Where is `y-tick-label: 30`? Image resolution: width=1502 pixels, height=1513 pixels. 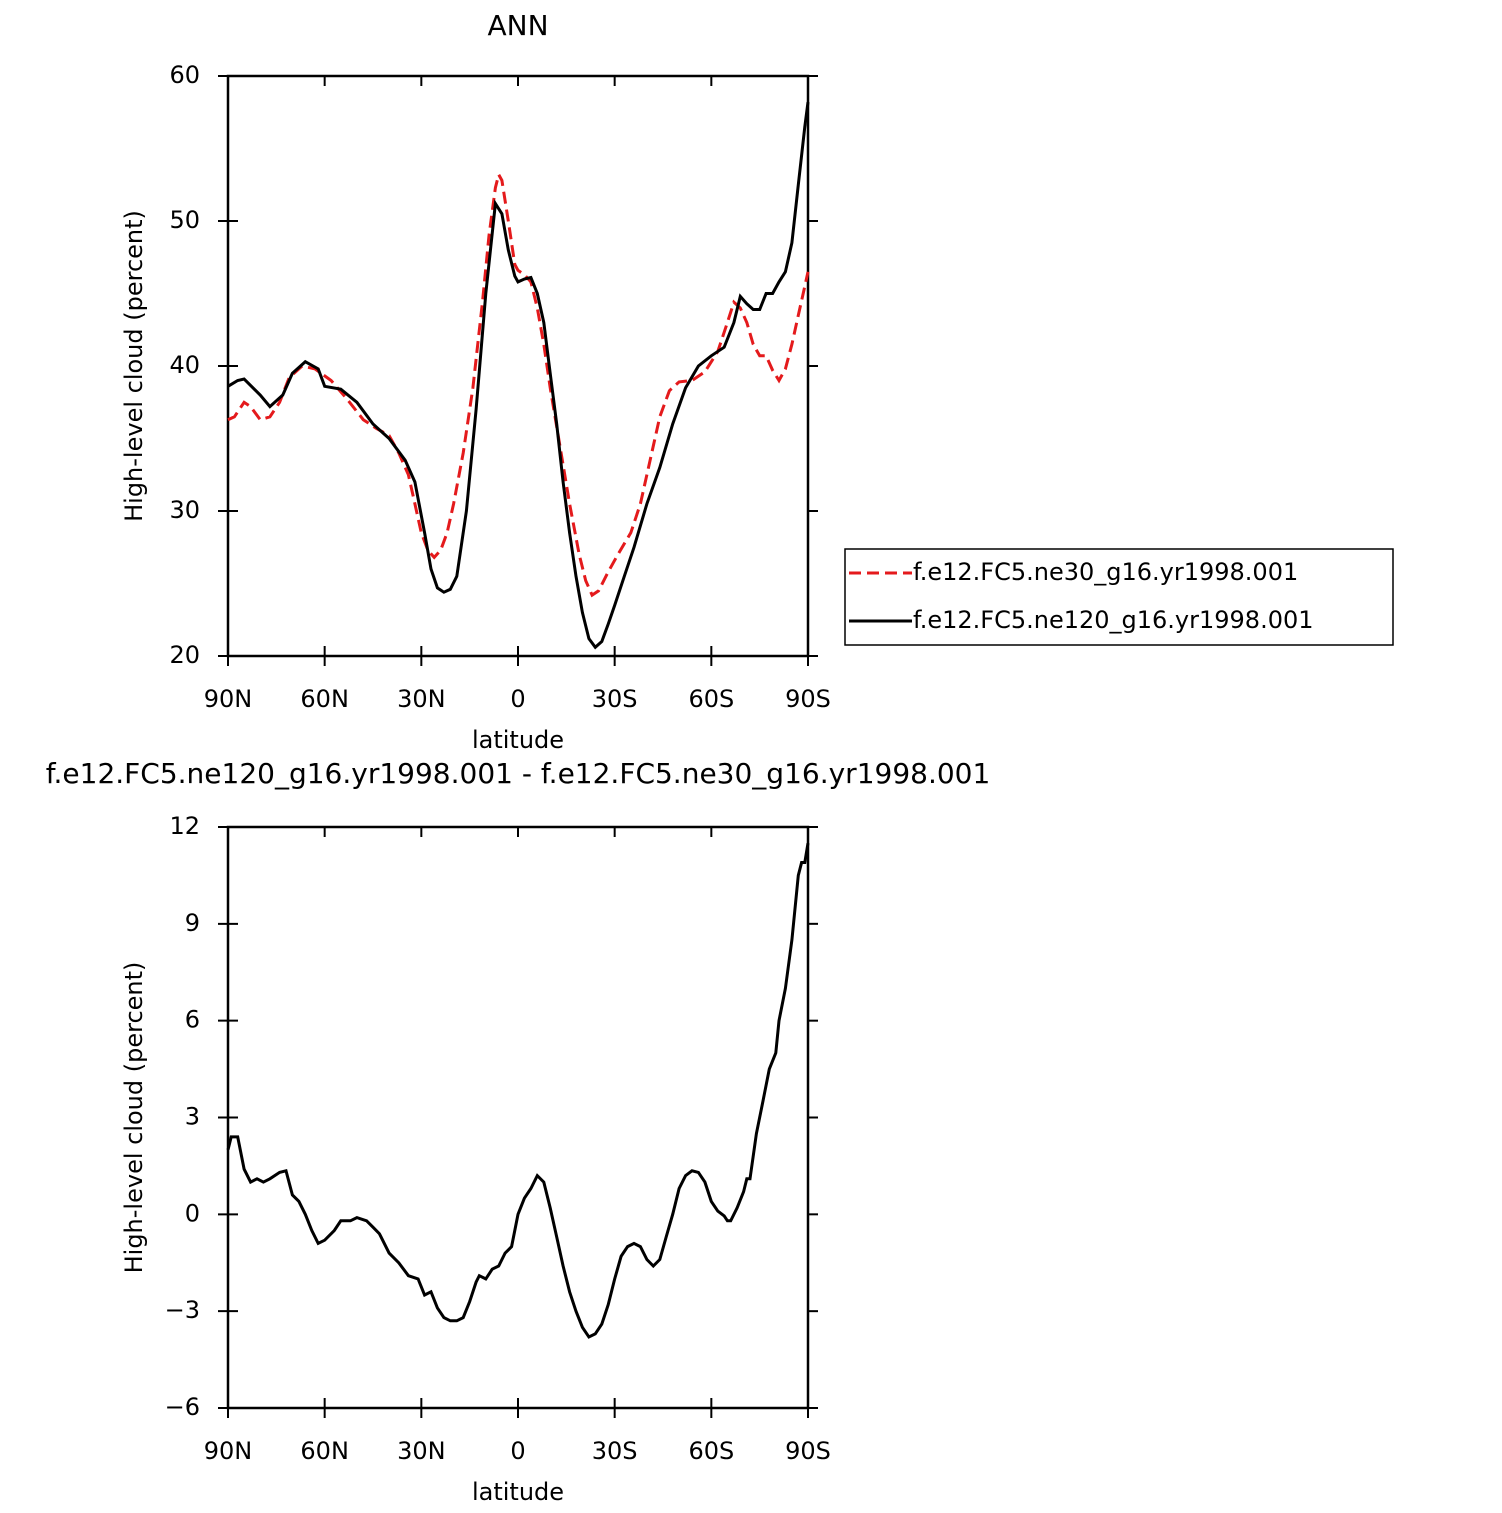
y-tick-label: 30 is located at coordinates (184, 510).